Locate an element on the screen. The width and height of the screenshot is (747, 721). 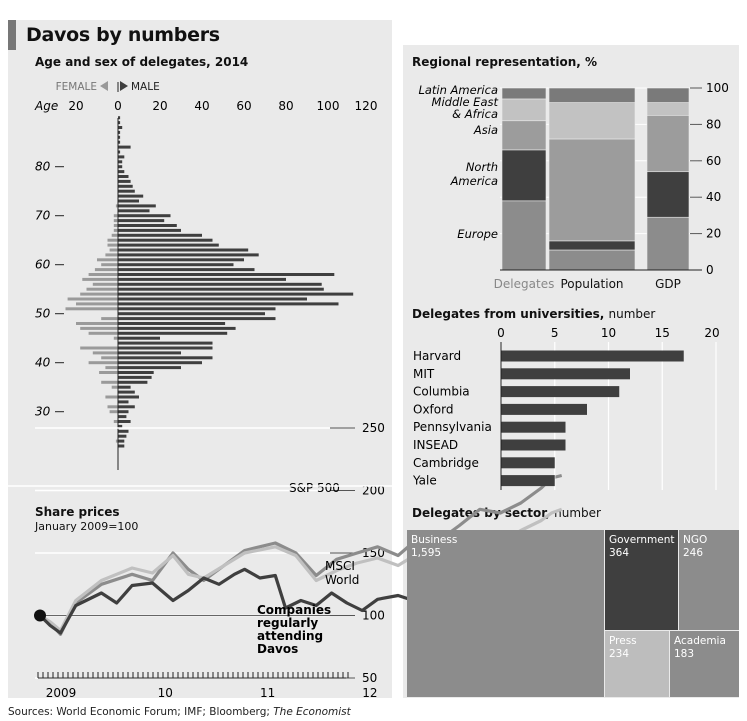
share-x-tick-label: 12 is located at coordinates (369, 693).